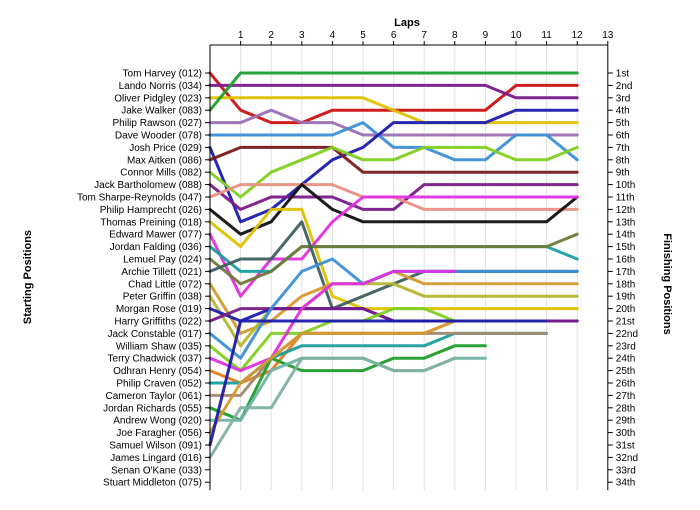 The width and height of the screenshot is (700, 510). I want to click on starting-position-label: Archie Tillett (021), so click(161, 272).